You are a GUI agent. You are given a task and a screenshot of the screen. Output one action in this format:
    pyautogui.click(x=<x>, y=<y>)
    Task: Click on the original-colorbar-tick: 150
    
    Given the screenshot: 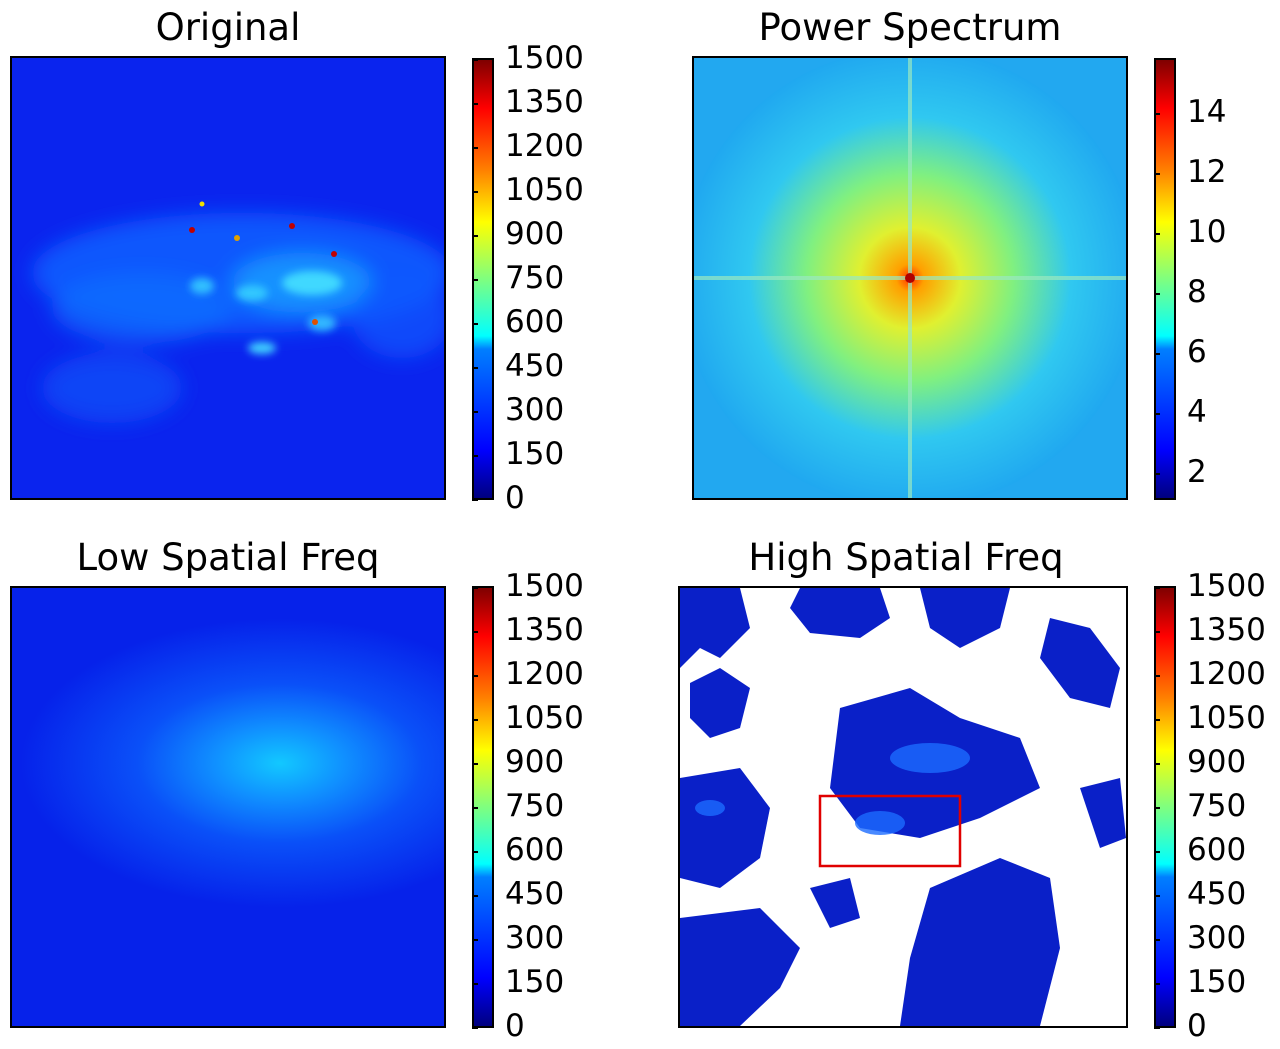 What is the action you would take?
    pyautogui.click(x=518, y=454)
    